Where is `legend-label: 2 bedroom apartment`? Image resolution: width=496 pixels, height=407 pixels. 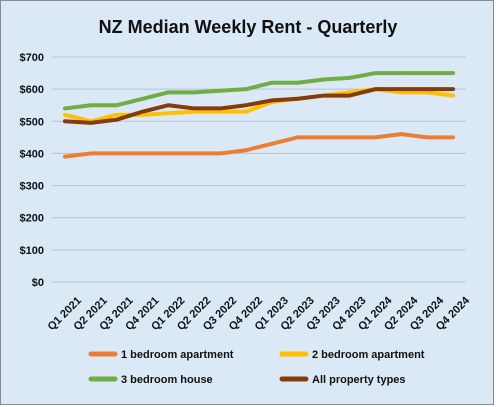 legend-label: 2 bedroom apartment is located at coordinates (368, 355).